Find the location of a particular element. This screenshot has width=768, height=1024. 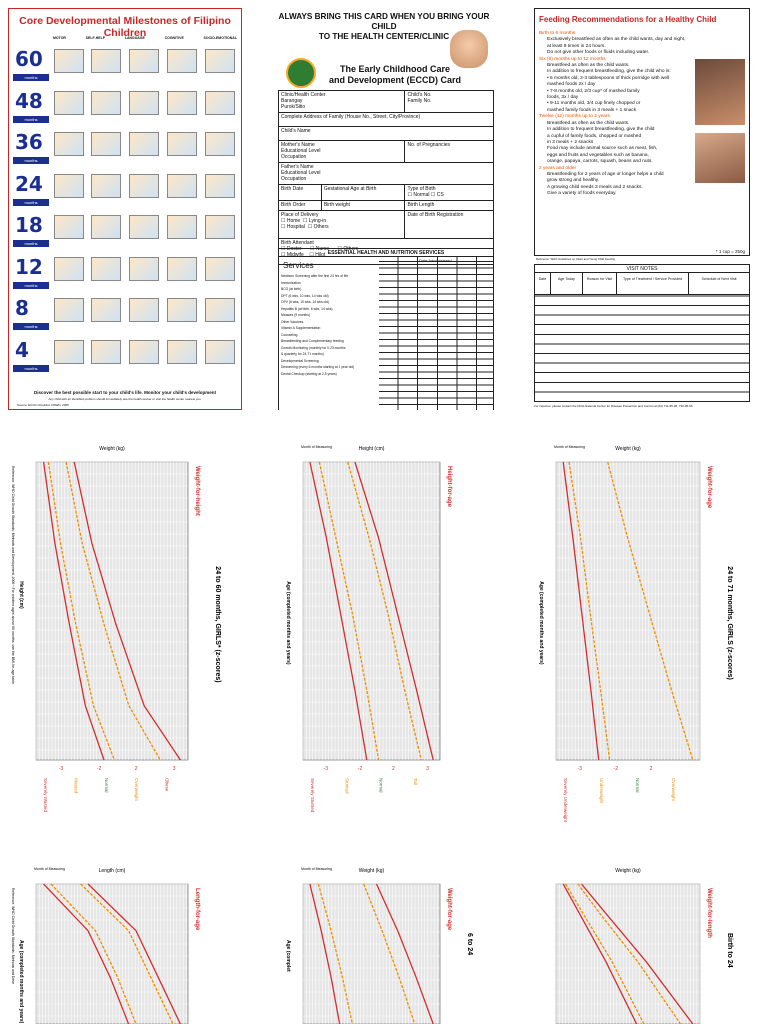

visit-col-age: Age Today is located at coordinates (567, 283).